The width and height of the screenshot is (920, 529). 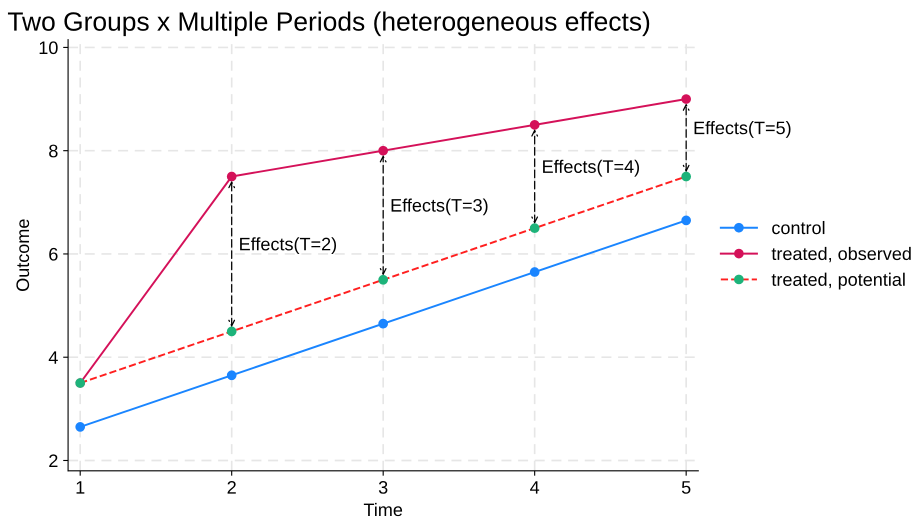 What do you see at coordinates (329, 24) in the screenshot?
I see `chart-title: Two Groups x Multiple Periods (heterogeneous effects)` at bounding box center [329, 24].